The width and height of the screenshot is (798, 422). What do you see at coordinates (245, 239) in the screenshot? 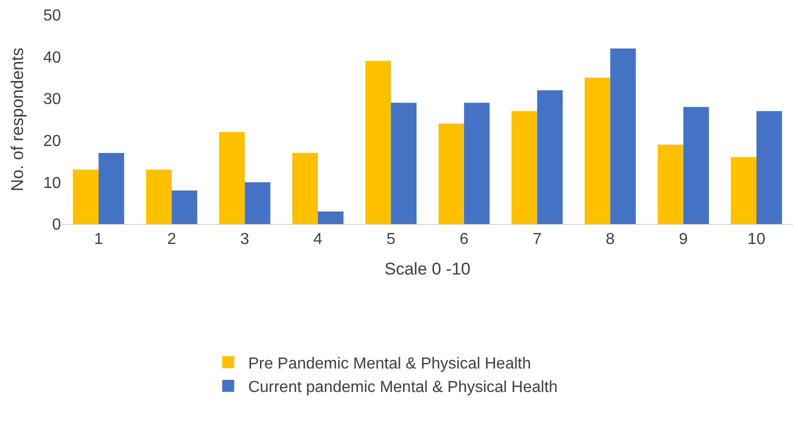
I see `x-tick-label: 3` at bounding box center [245, 239].